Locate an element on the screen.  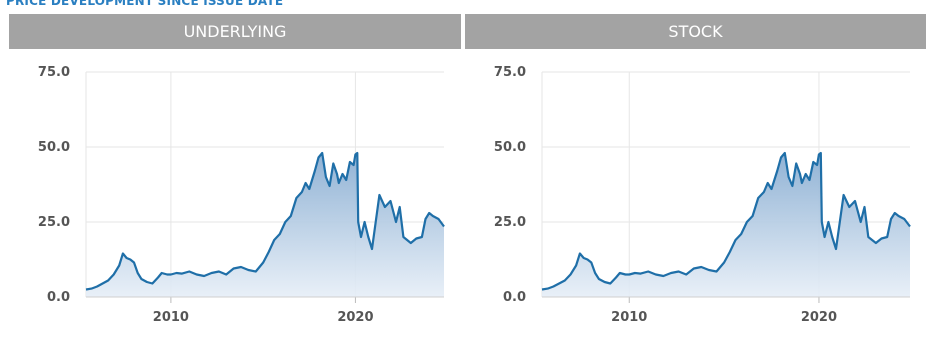
stock-tab-header: STOCK is located at coordinates (695, 31).